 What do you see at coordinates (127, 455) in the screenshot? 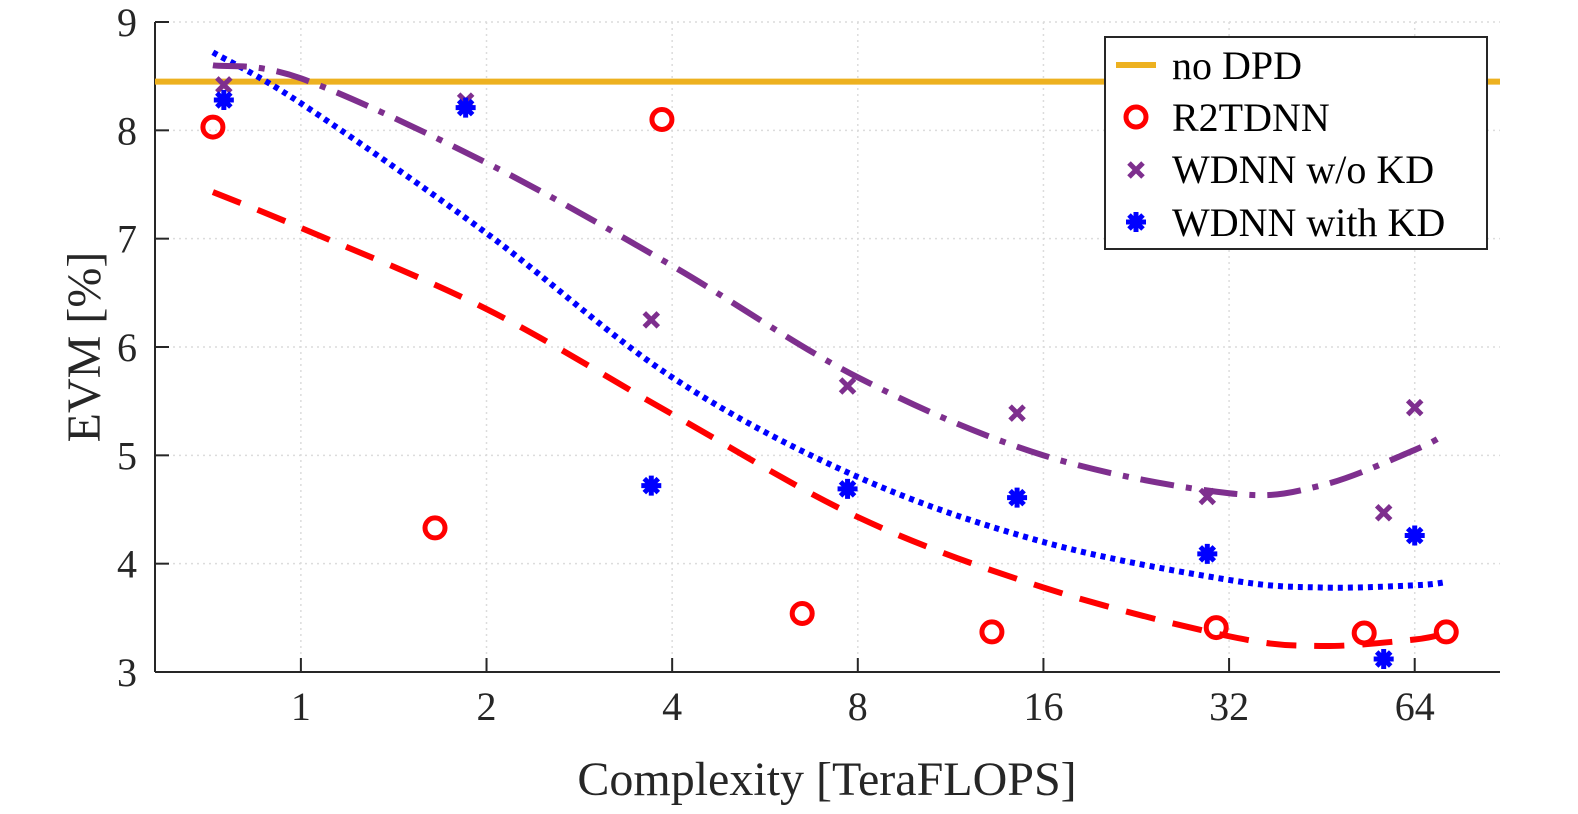
I see `y-tick-label: 5` at bounding box center [127, 455].